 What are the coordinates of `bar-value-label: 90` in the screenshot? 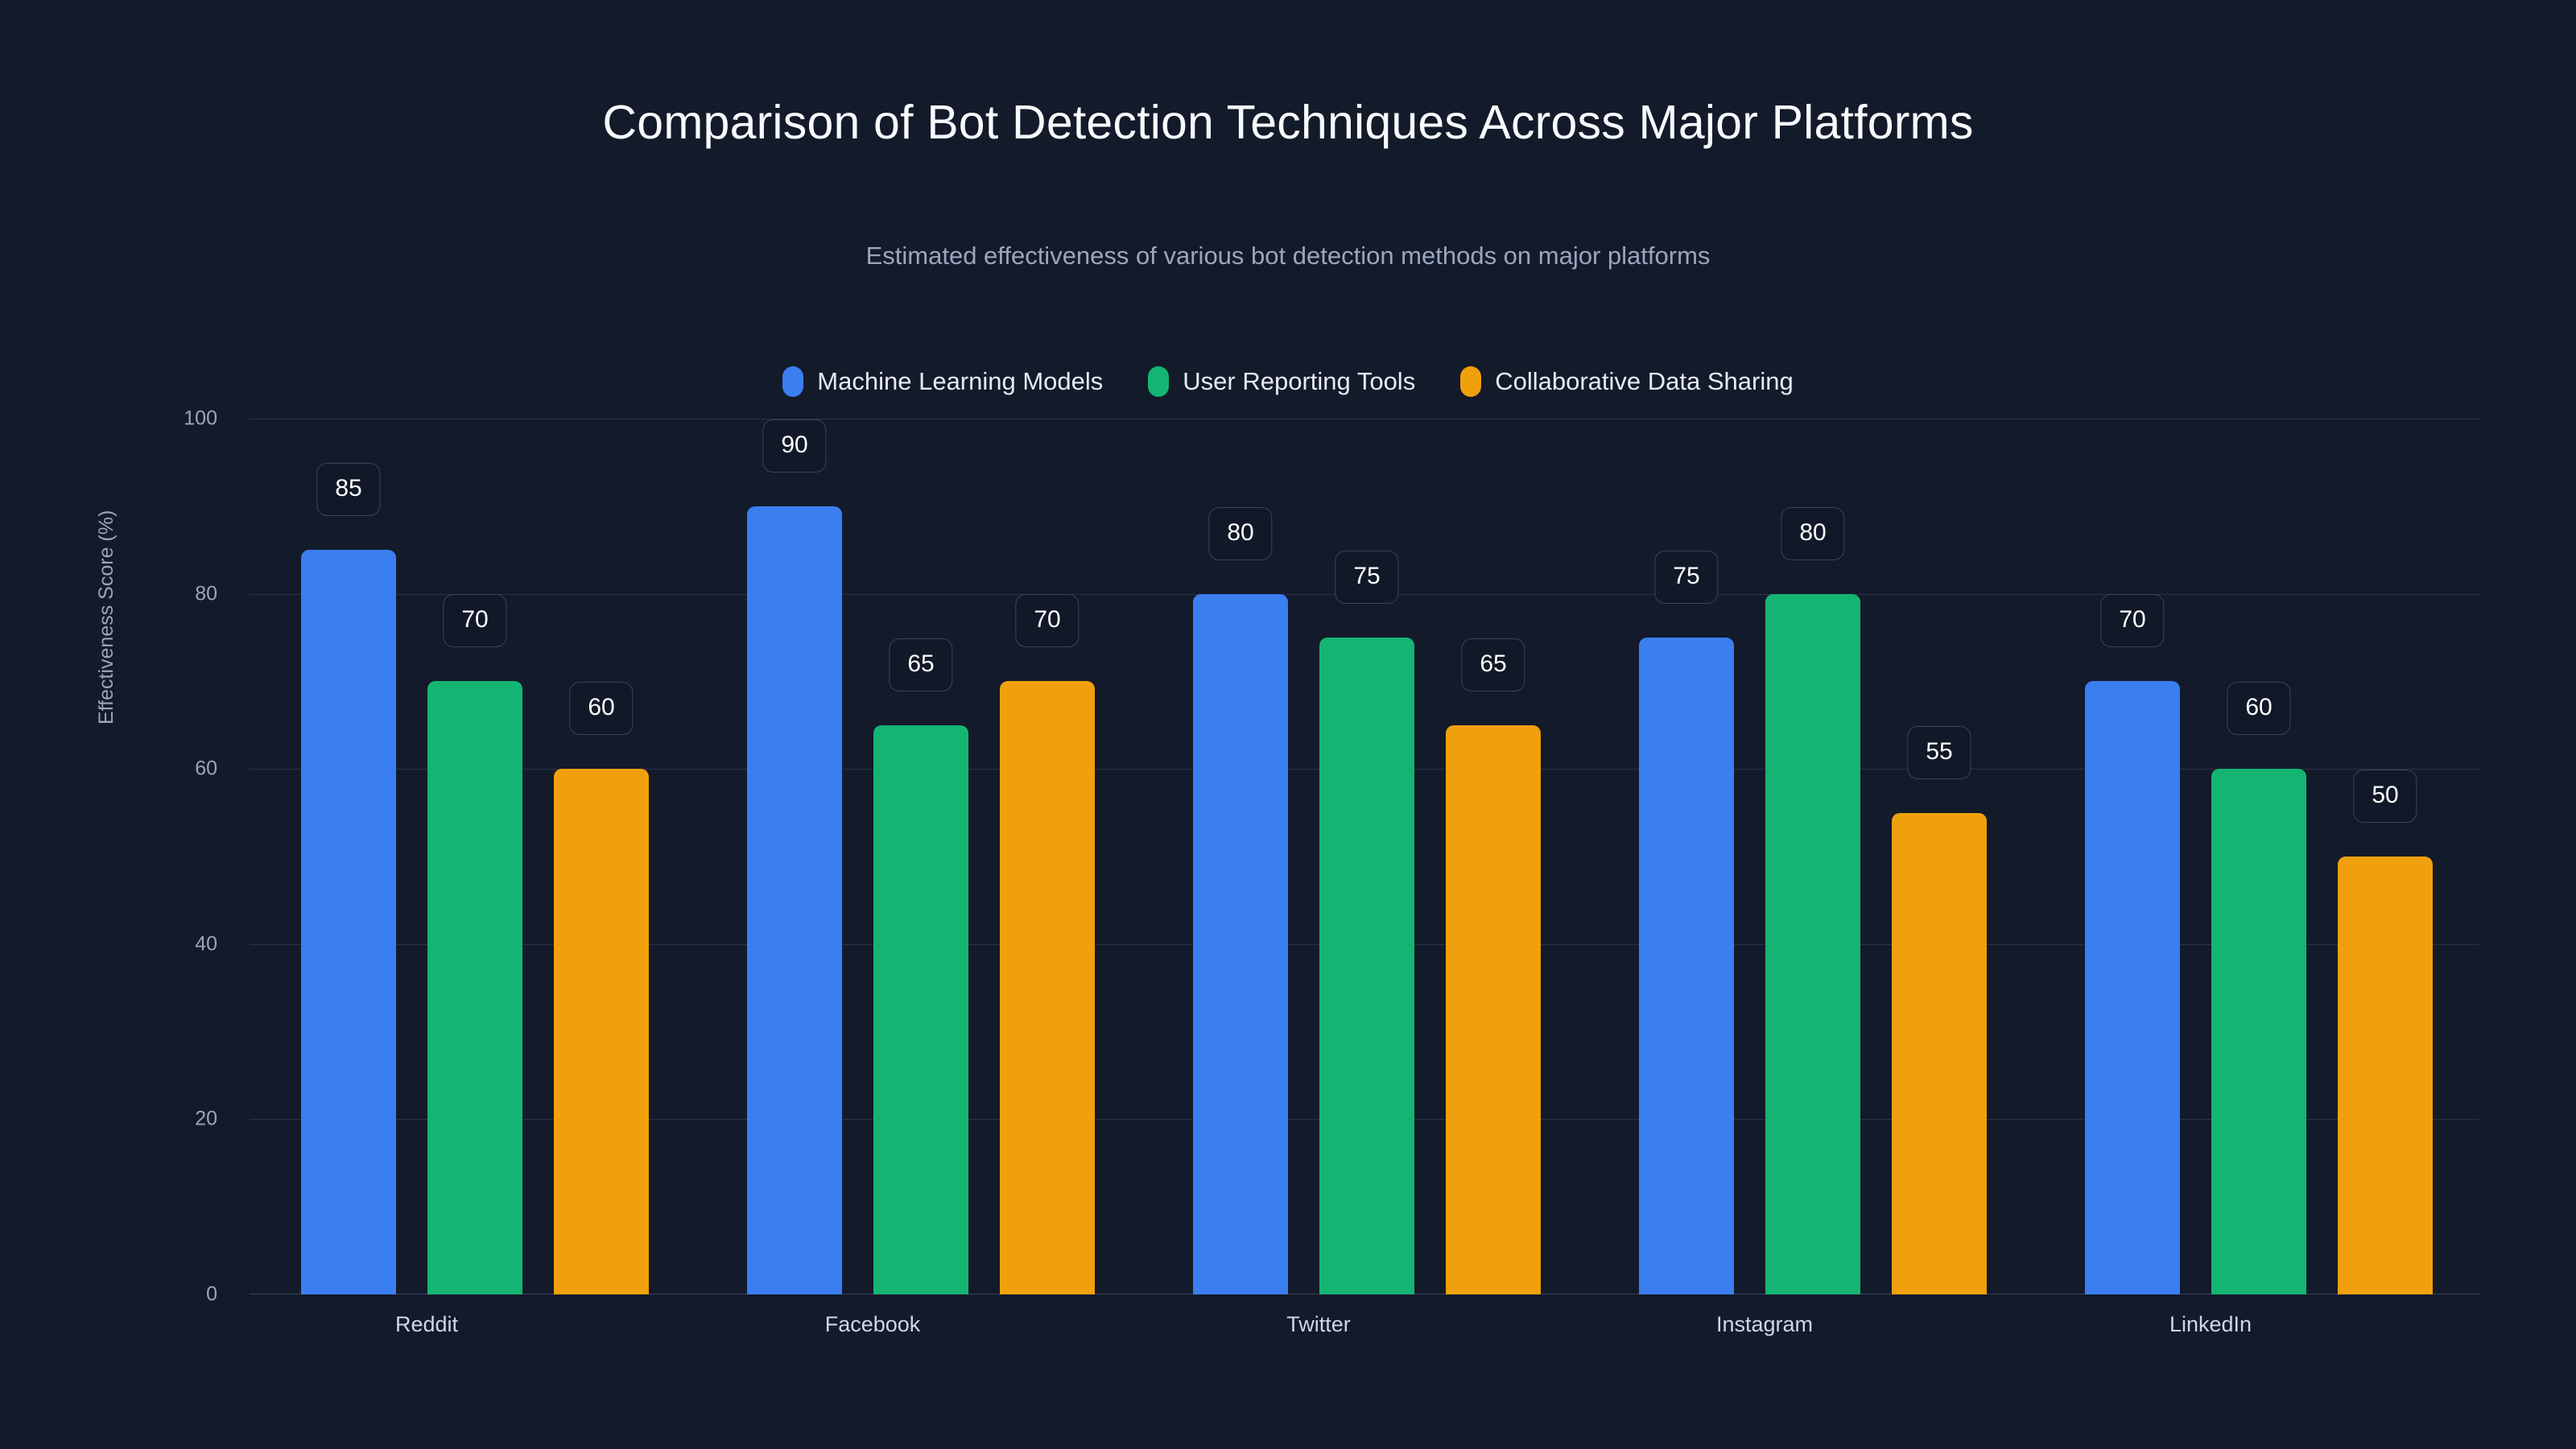 It's located at (794, 446).